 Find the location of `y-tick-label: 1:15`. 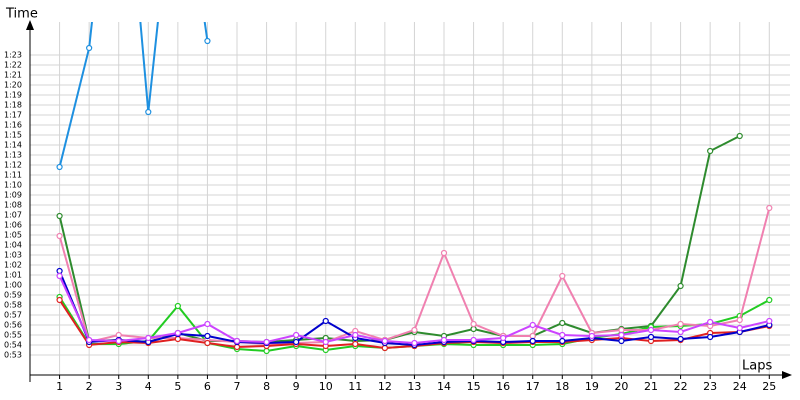

y-tick-label: 1:15 is located at coordinates (13, 135).